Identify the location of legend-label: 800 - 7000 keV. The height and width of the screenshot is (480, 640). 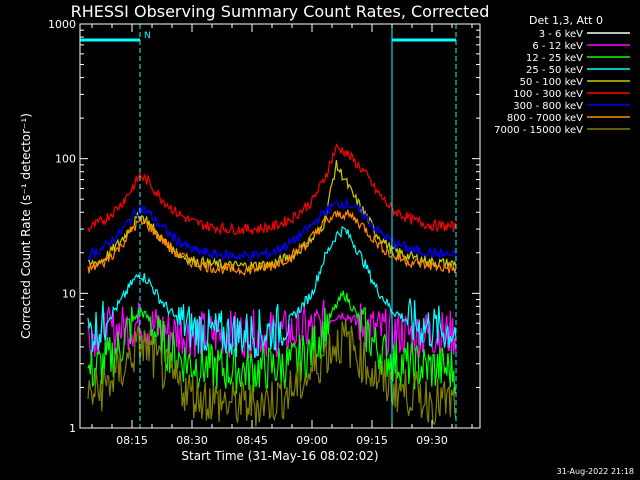
(545, 118).